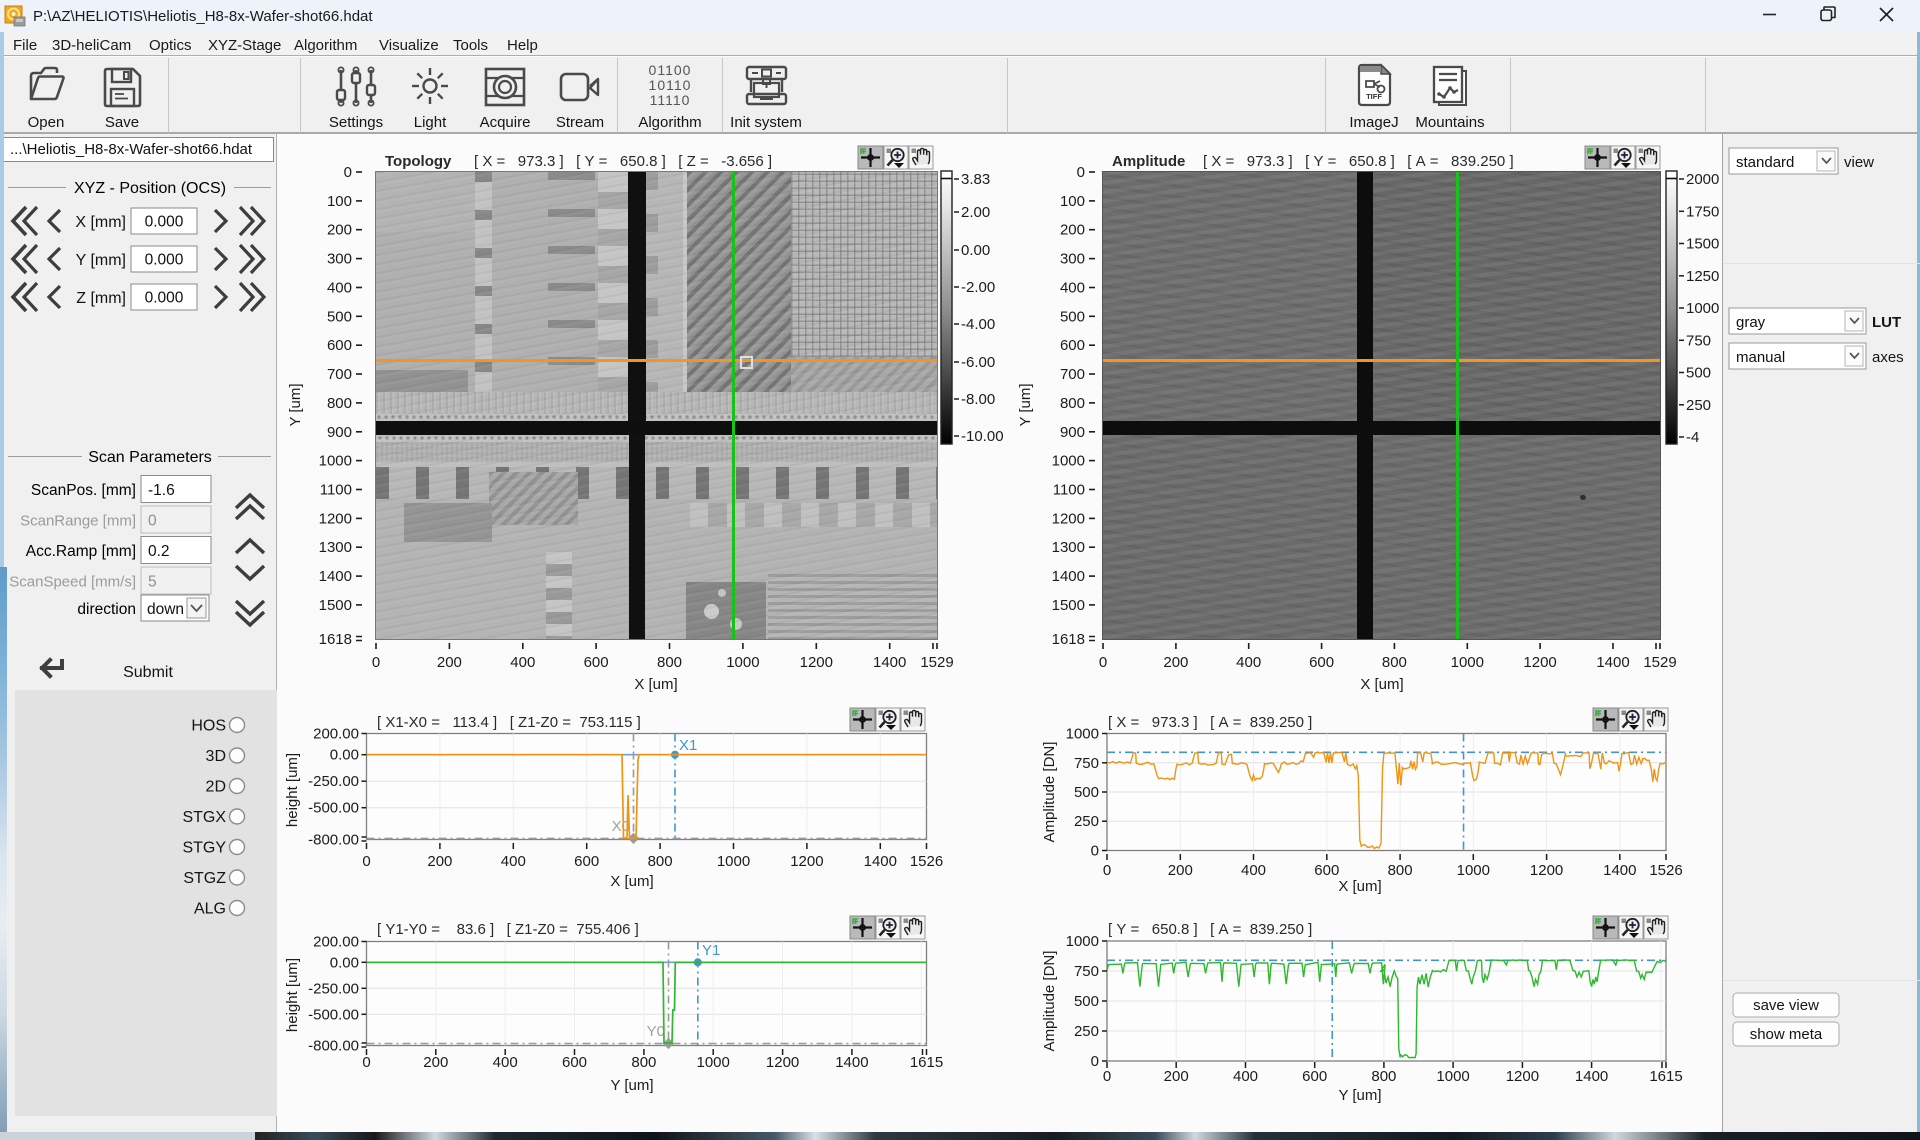 Image resolution: width=1920 pixels, height=1140 pixels. I want to click on svg-text: 700, so click(1072, 374).